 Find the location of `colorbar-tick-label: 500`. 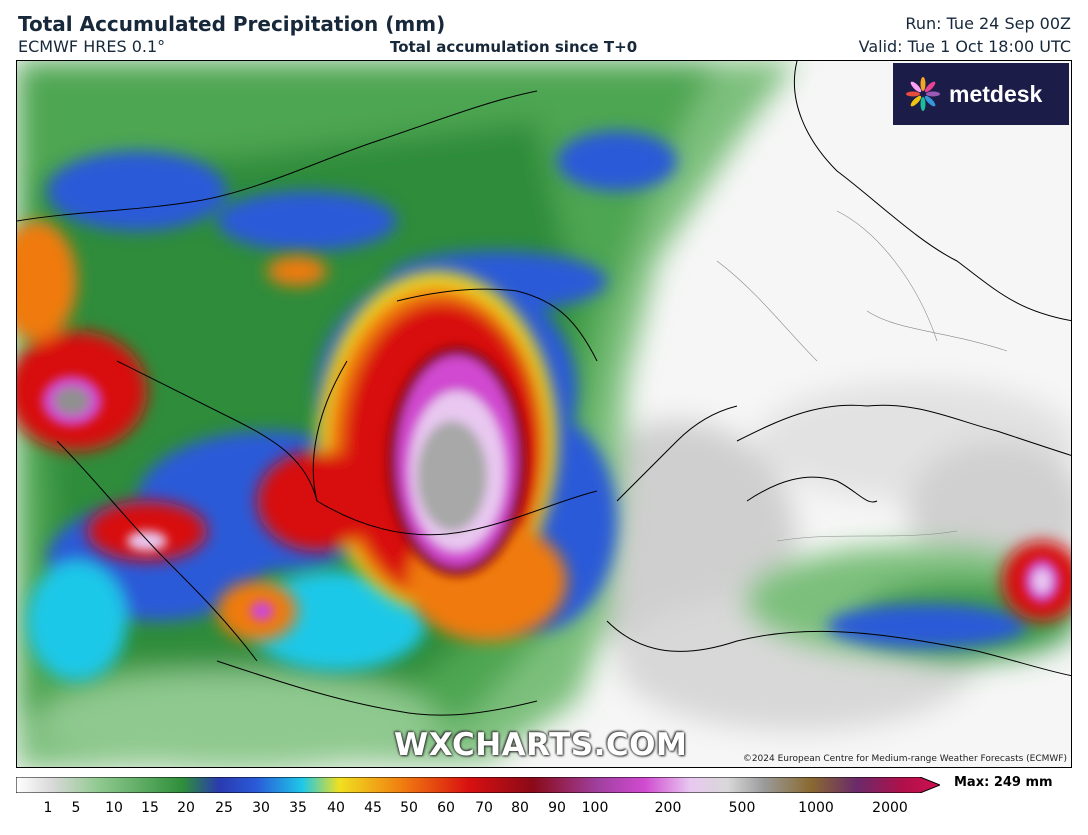

colorbar-tick-label: 500 is located at coordinates (742, 808).